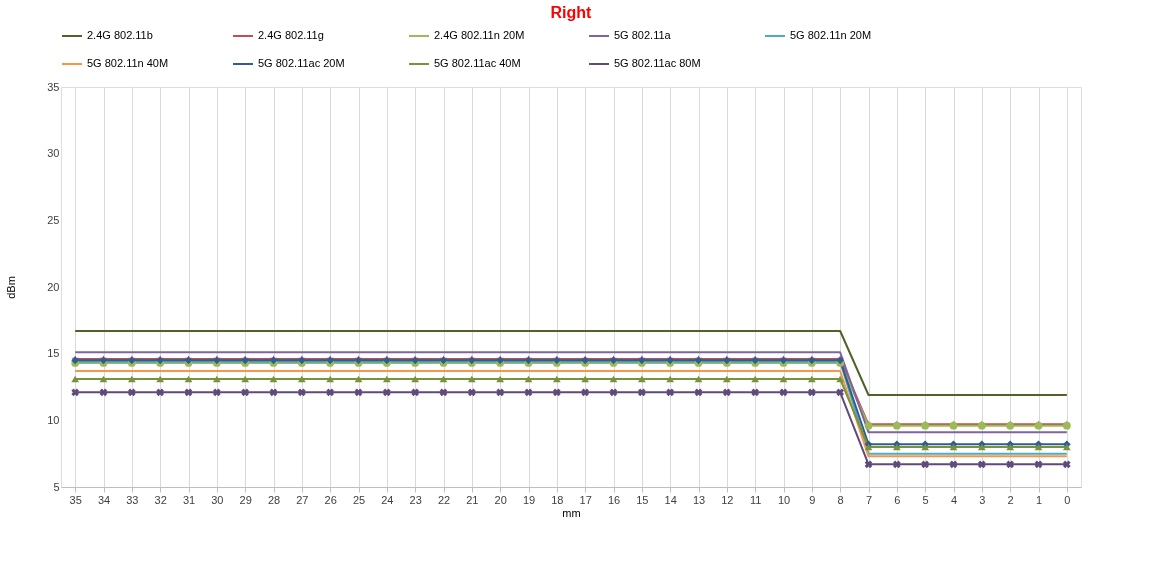  Describe the element at coordinates (1067, 499) in the screenshot. I see `x-tick-label: 0` at that location.